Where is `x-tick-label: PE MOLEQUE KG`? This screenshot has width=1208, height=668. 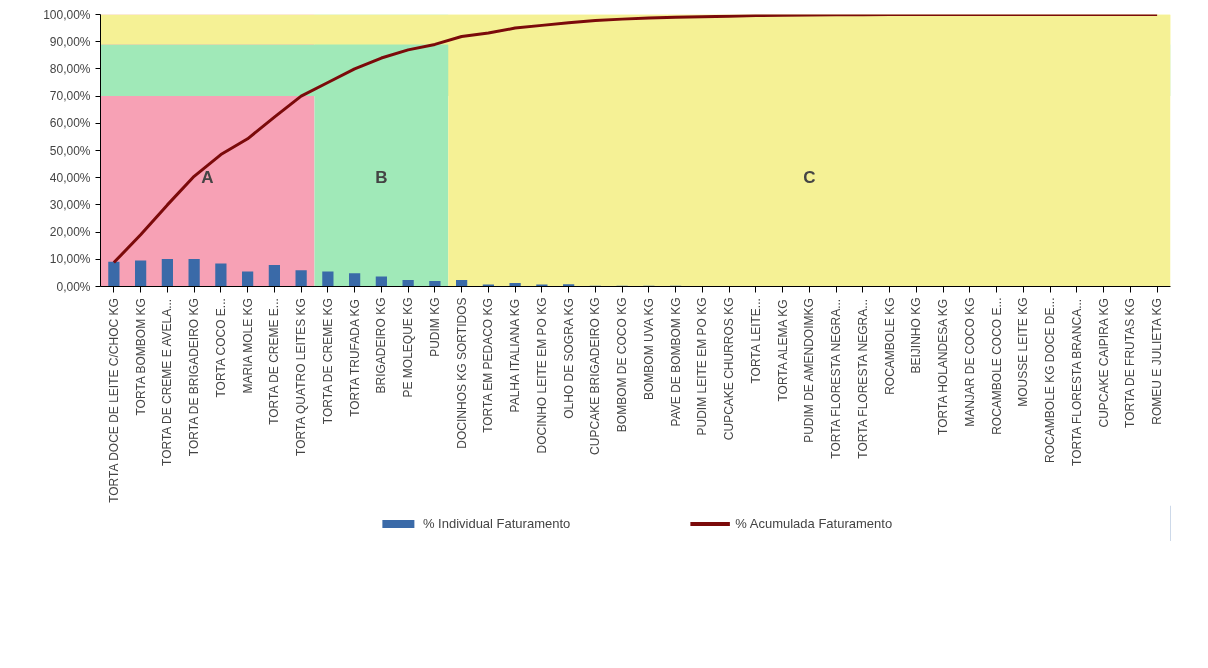 x-tick-label: PE MOLEQUE KG is located at coordinates (408, 347).